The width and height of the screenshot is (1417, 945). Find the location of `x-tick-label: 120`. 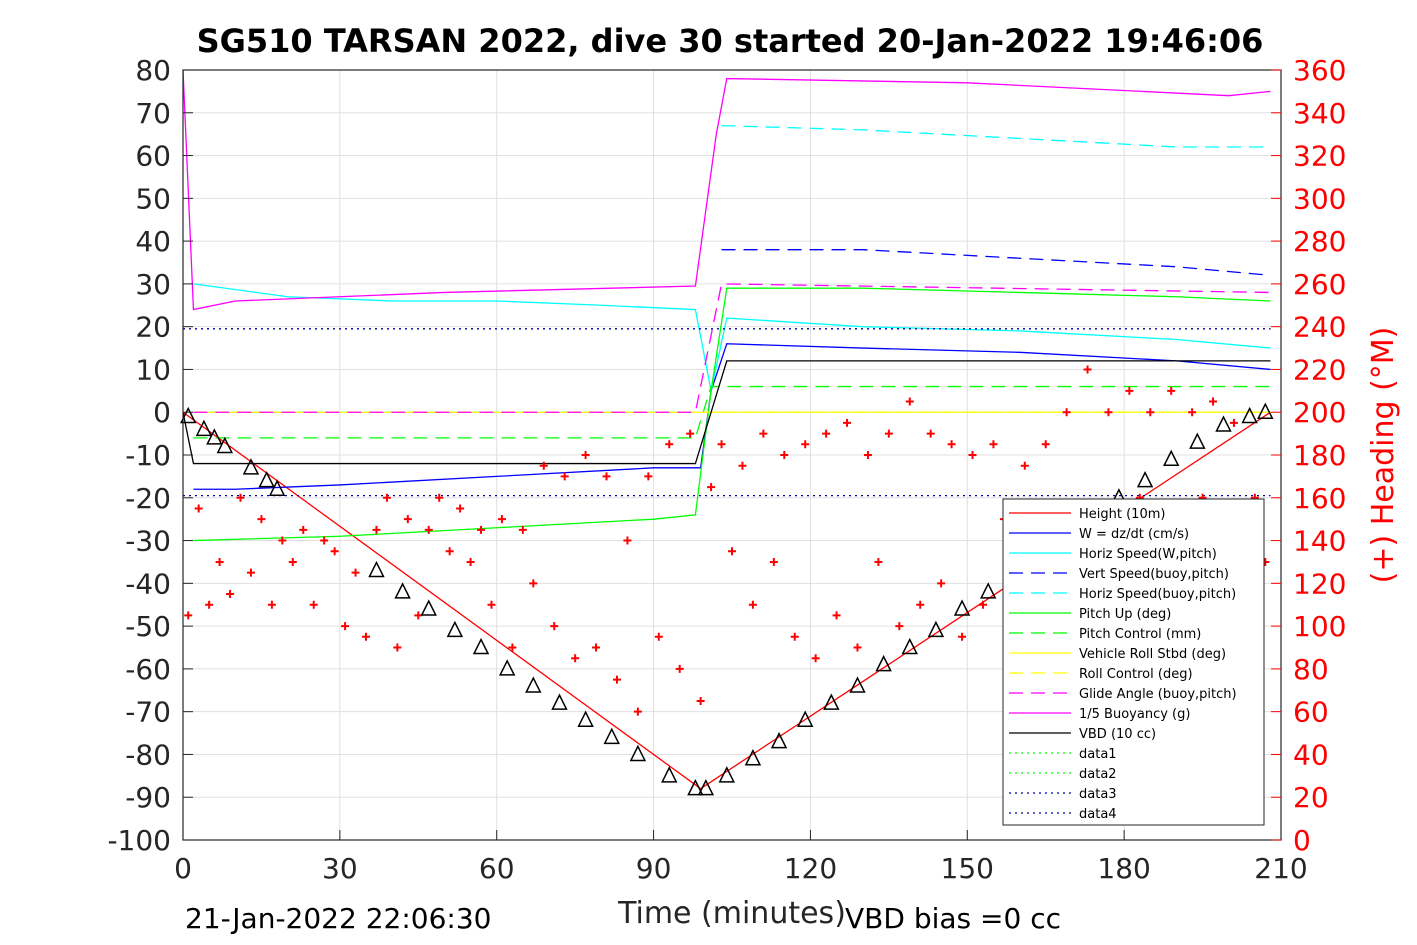

x-tick-label: 120 is located at coordinates (810, 868).